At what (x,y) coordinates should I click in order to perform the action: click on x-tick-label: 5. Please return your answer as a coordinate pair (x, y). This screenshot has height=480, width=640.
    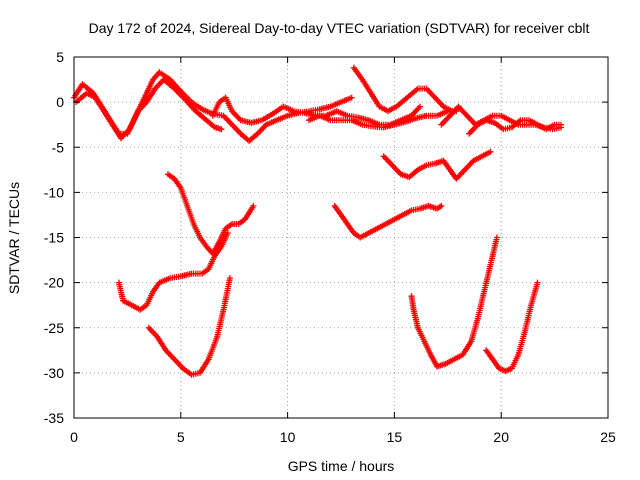
    Looking at the image, I should click on (181, 437).